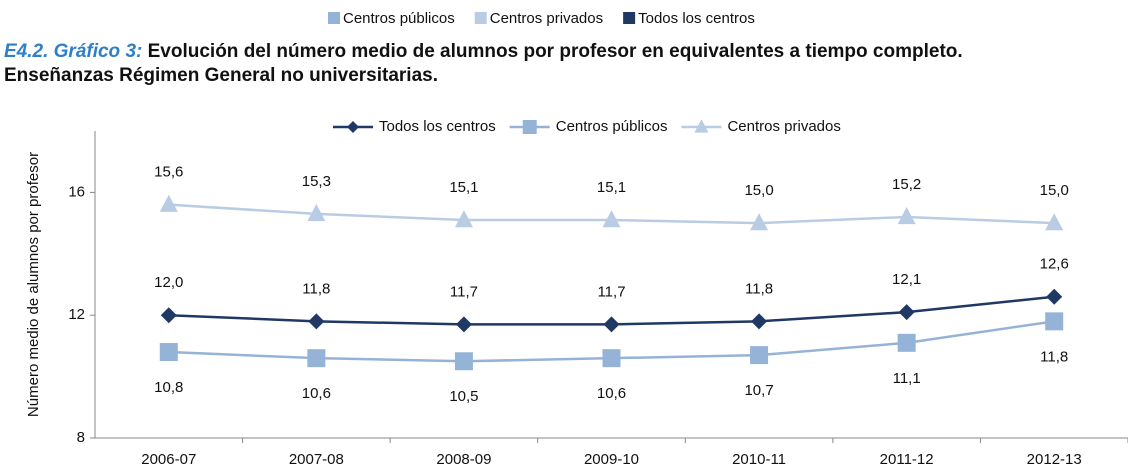  What do you see at coordinates (168, 172) in the screenshot?
I see `data-label: 15,6` at bounding box center [168, 172].